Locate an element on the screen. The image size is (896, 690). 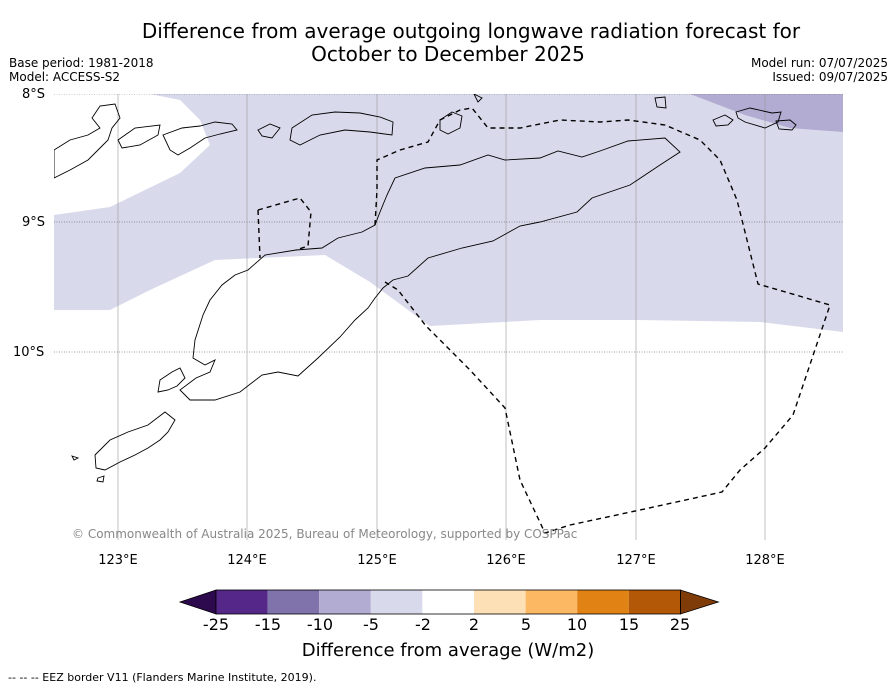
colorbar-label: -10 is located at coordinates (320, 624).